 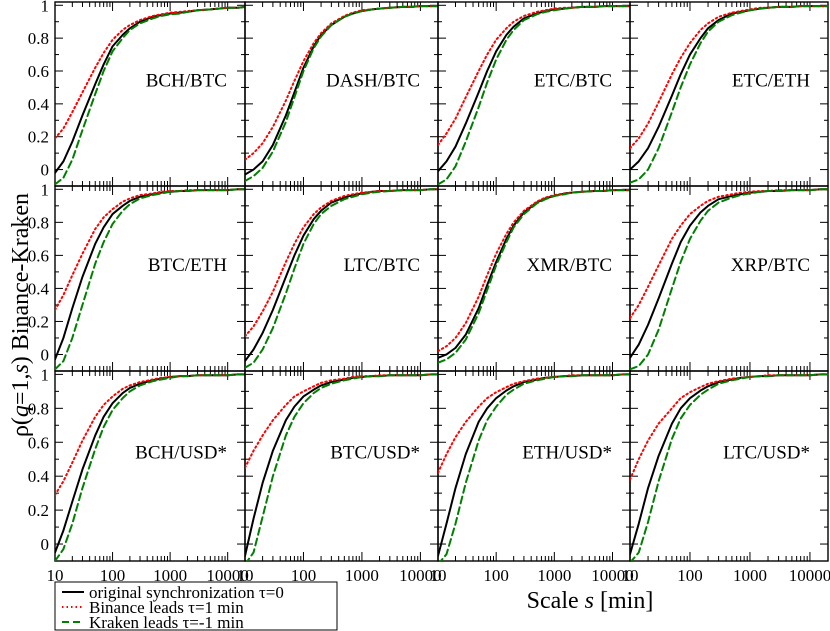 I want to click on panel-title: LTC/BTC, so click(x=382, y=265).